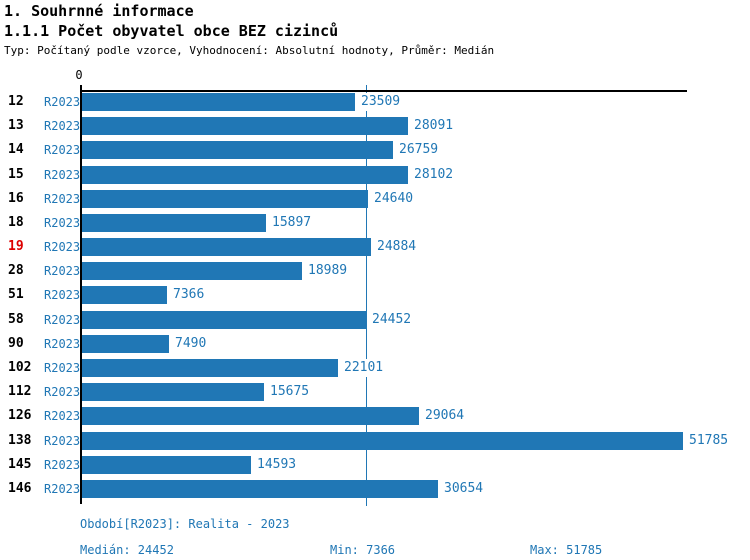 Image resolution: width=750 pixels, height=560 pixels. Describe the element at coordinates (16, 198) in the screenshot. I see `category-label: 16` at that location.